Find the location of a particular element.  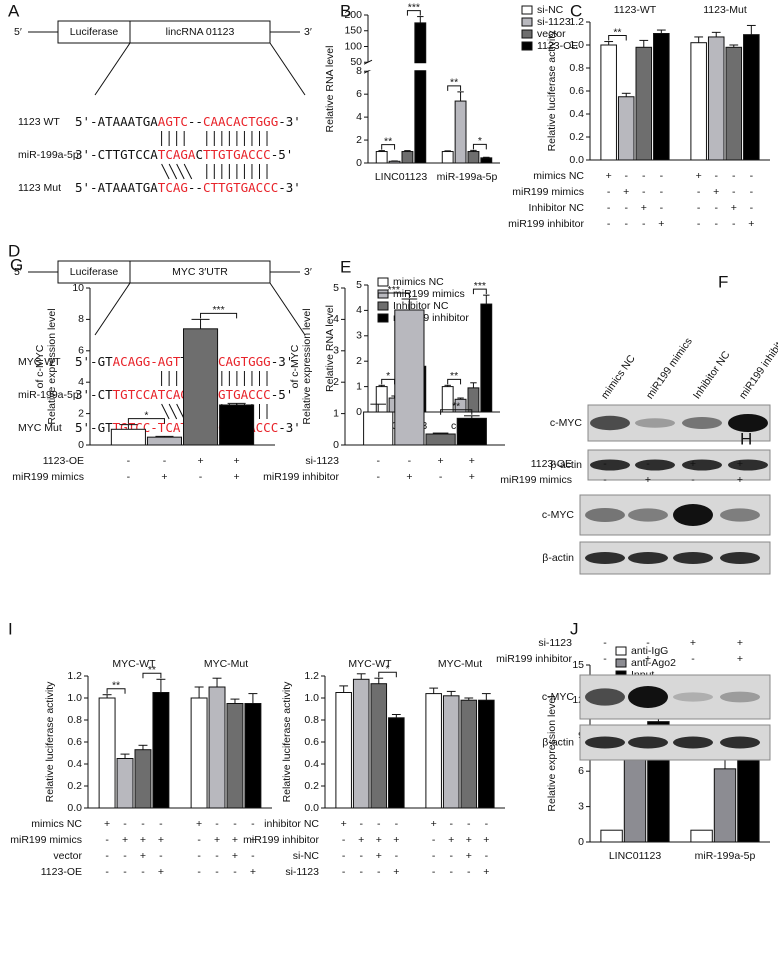

row-label: MYC Mut is located at coordinates (40, 428).